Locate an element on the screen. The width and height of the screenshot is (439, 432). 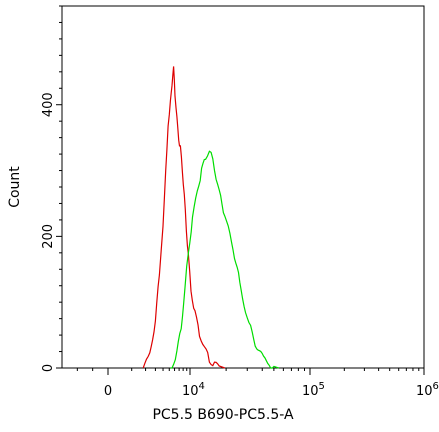
y-tick-label: 400 is located at coordinates (48, 104).